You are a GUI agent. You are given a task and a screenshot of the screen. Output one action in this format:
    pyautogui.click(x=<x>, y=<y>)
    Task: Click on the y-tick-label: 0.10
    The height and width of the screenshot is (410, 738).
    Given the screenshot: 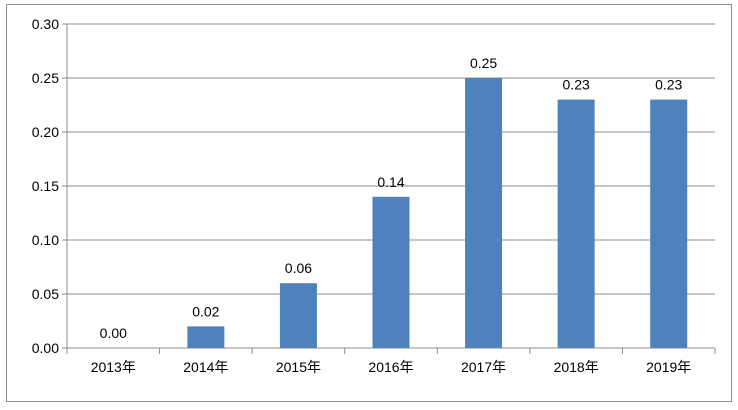 What is the action you would take?
    pyautogui.click(x=45, y=240)
    